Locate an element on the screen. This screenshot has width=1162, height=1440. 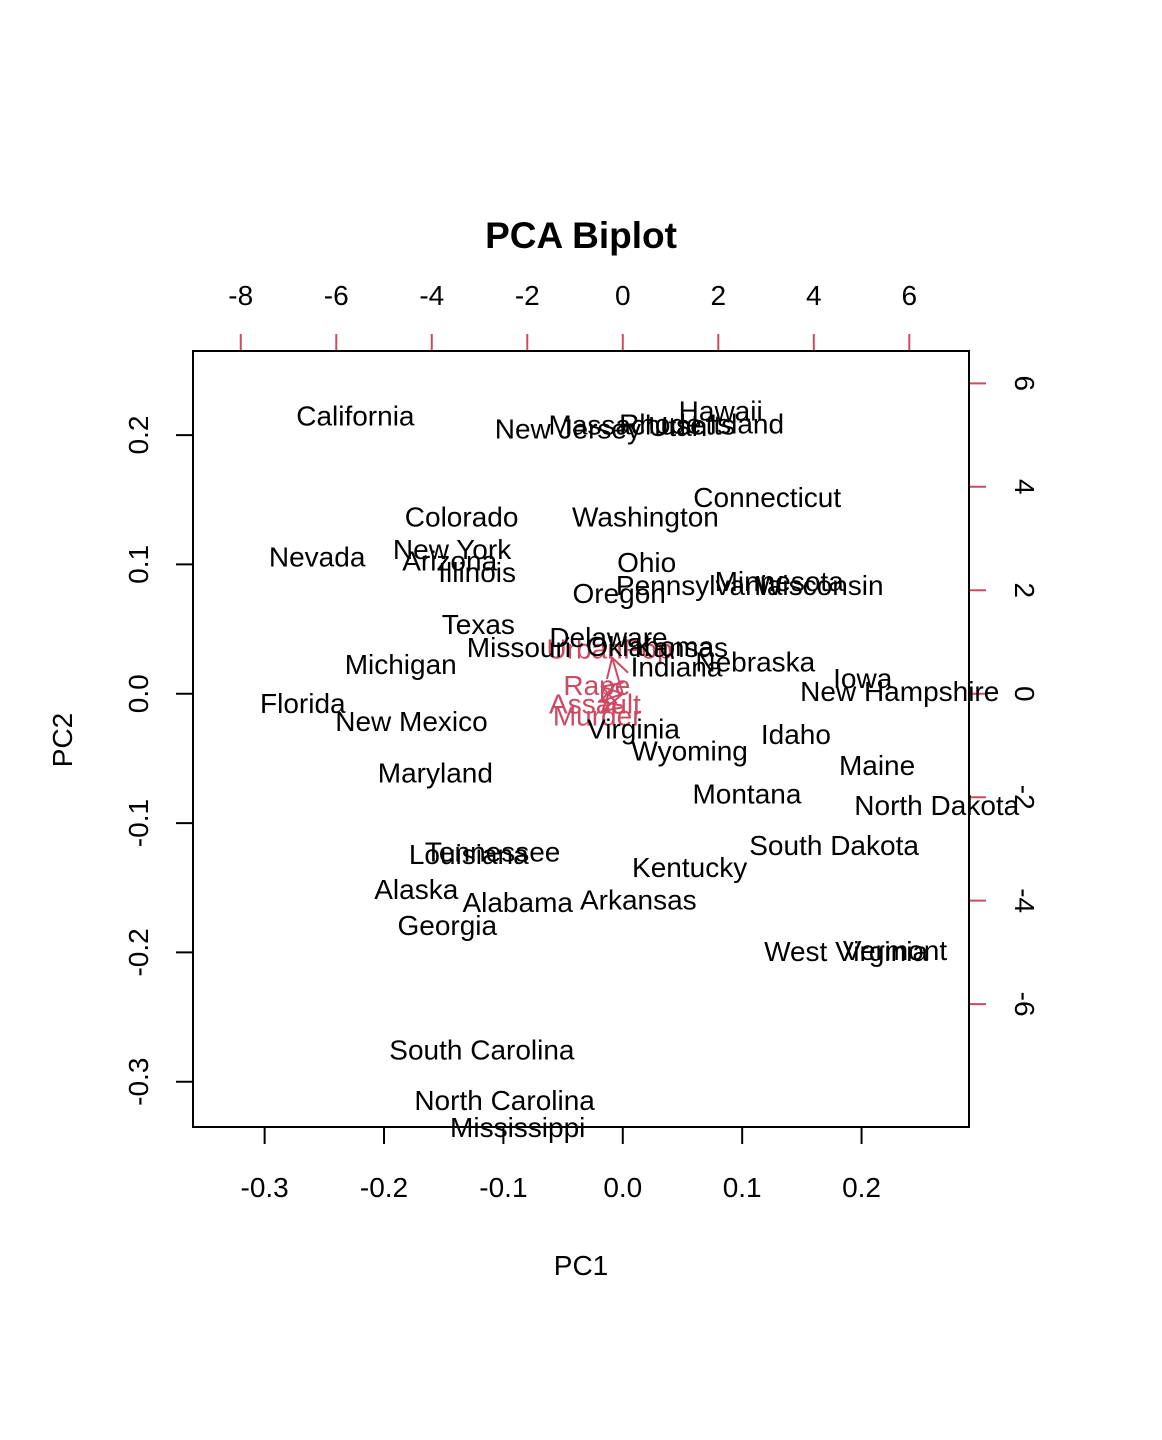
observation-label: Hawaii is located at coordinates (721, 410).